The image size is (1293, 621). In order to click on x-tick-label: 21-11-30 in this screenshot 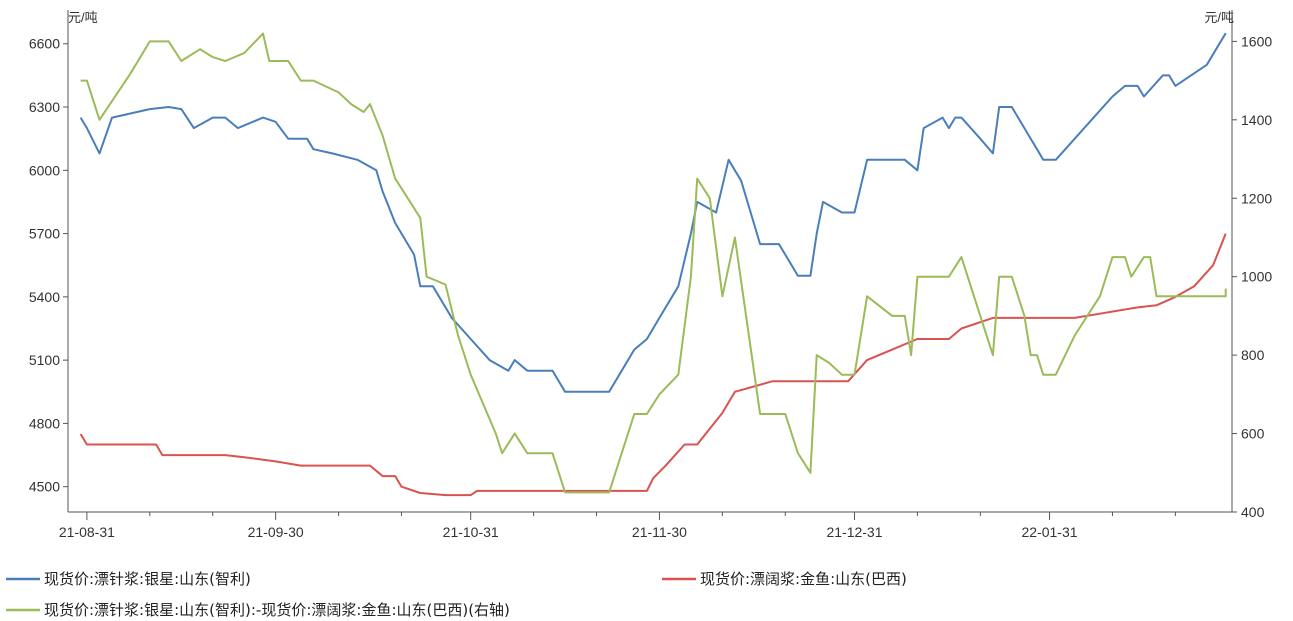, I will do `click(659, 532)`.